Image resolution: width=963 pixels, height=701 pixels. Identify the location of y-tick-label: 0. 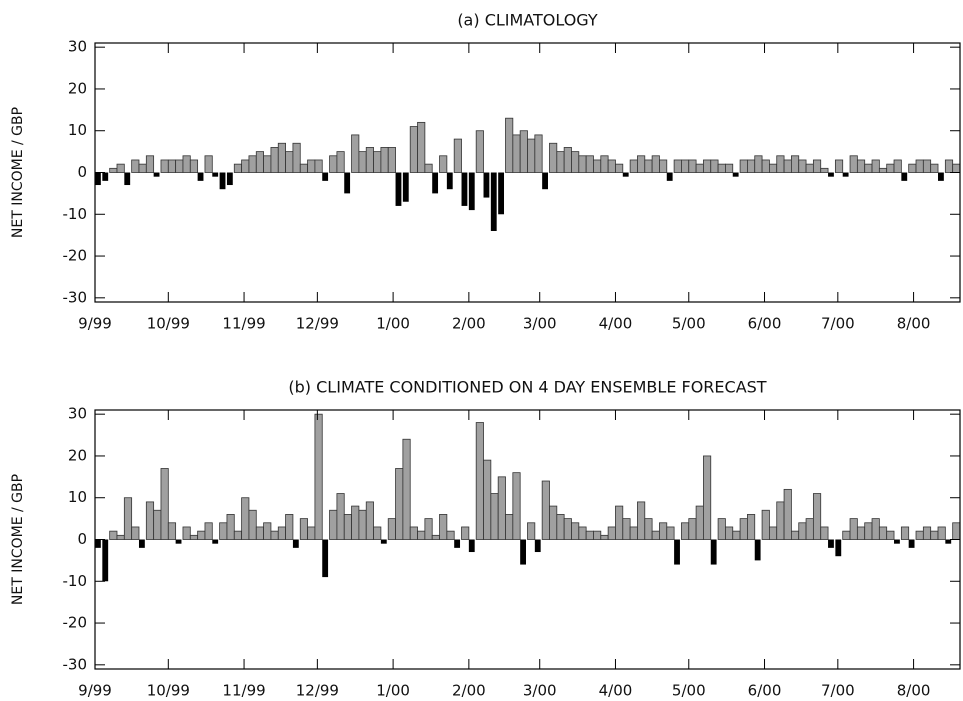
(82, 539).